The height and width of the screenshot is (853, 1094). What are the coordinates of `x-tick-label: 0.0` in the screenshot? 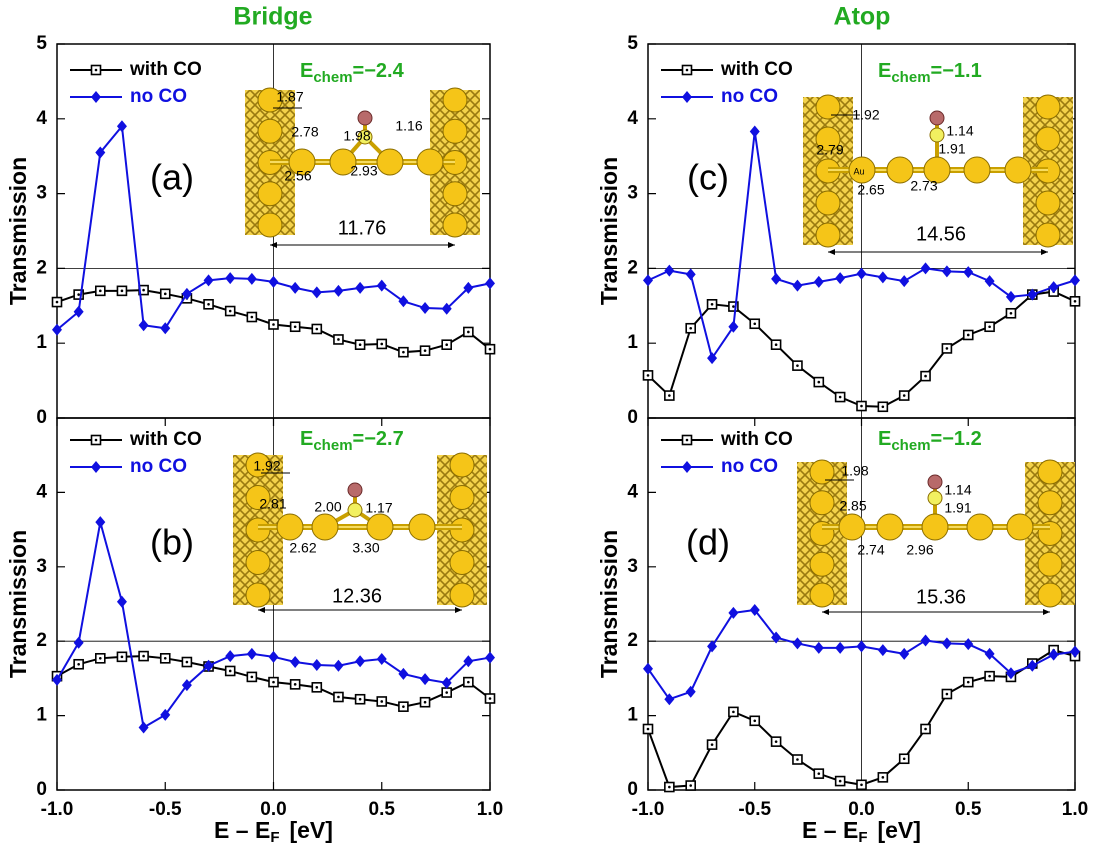 It's located at (861, 809).